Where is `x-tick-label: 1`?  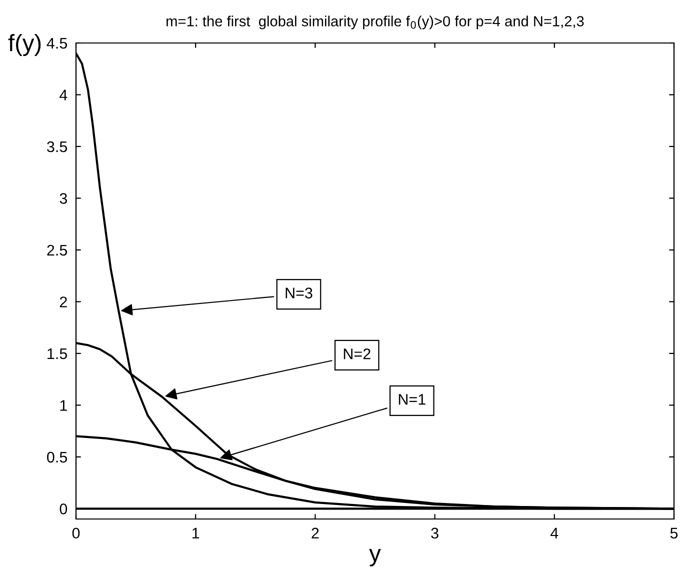 x-tick-label: 1 is located at coordinates (196, 533).